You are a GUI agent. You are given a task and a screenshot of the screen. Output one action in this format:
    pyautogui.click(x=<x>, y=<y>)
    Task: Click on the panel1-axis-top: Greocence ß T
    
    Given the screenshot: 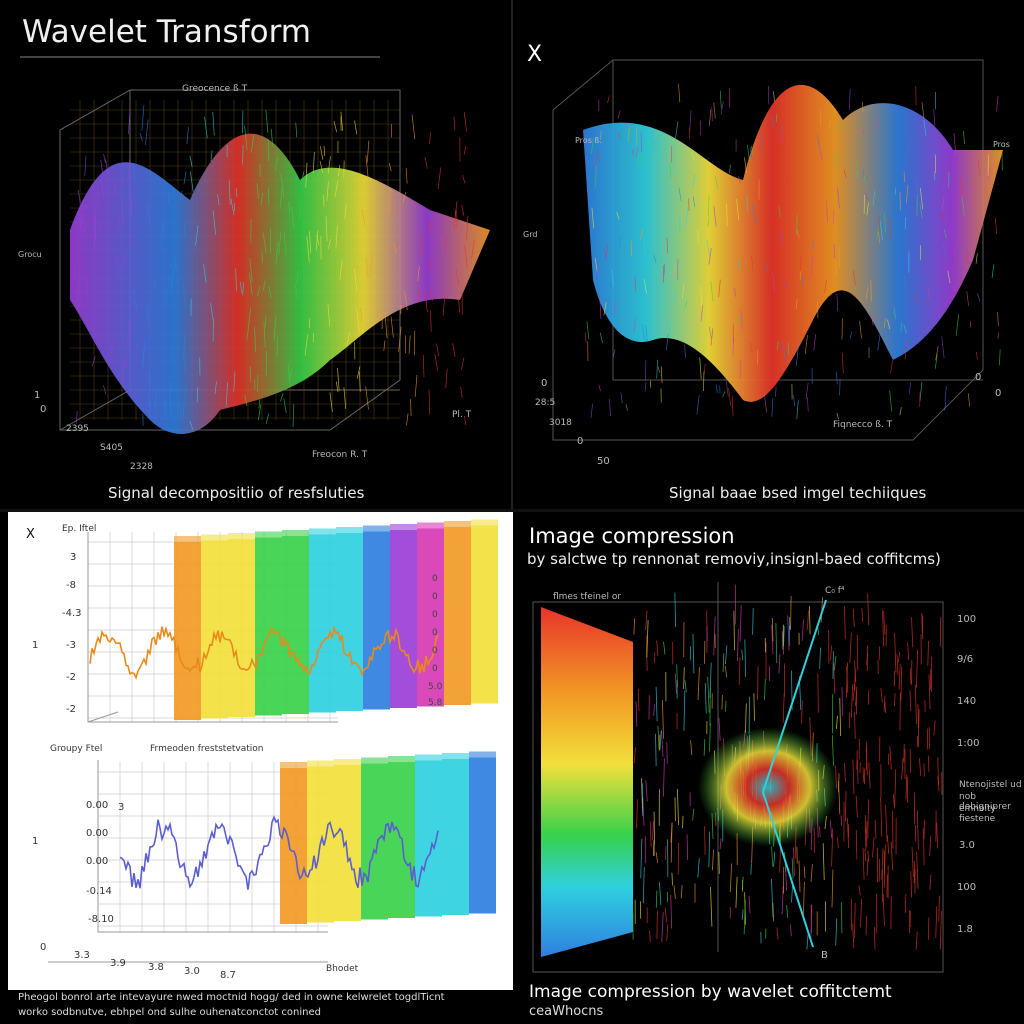 What is the action you would take?
    pyautogui.click(x=215, y=89)
    